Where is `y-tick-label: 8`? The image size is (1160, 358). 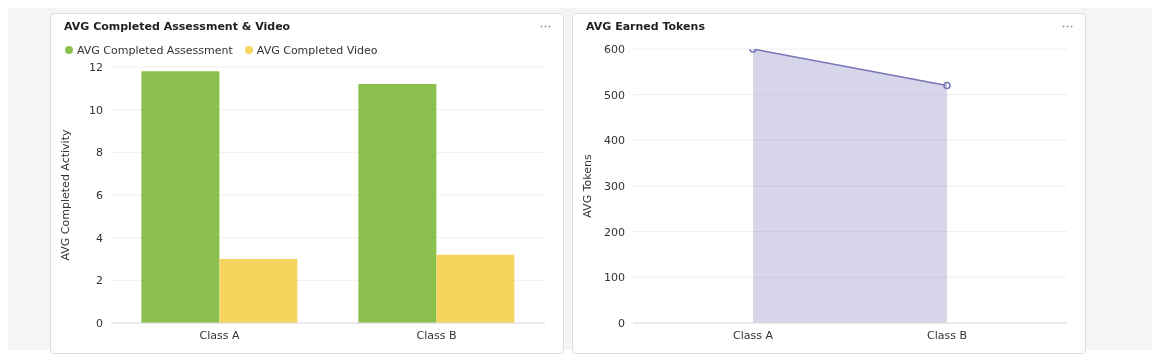
y-tick-label: 8 is located at coordinates (99, 153).